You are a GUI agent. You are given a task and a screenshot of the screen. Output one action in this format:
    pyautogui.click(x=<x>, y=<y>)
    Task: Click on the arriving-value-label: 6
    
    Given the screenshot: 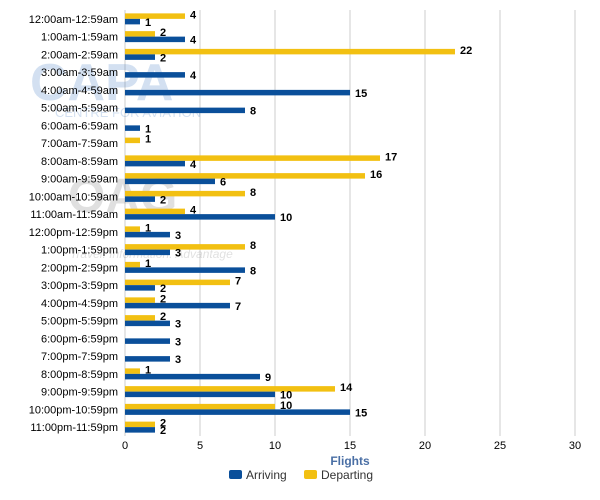 What is the action you would take?
    pyautogui.click(x=223, y=183)
    